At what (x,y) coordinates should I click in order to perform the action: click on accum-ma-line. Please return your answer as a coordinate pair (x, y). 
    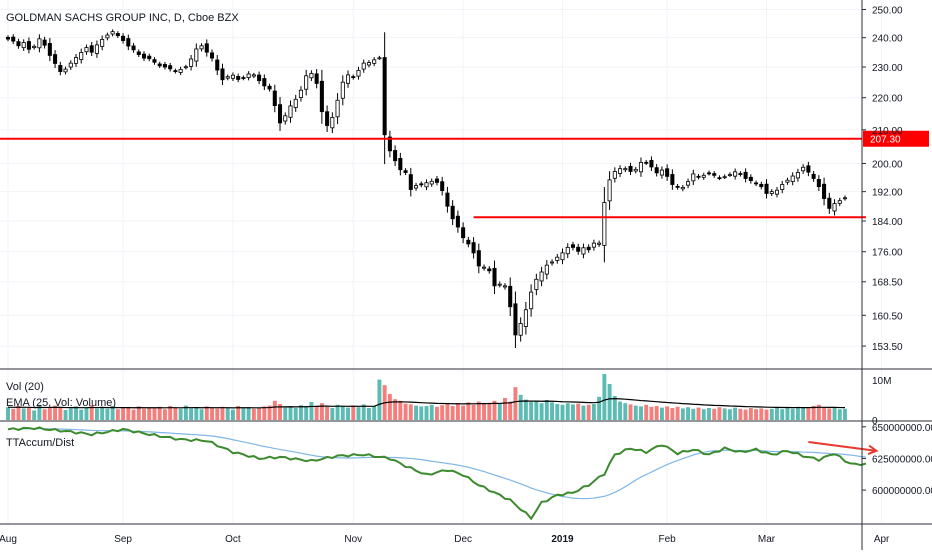
    Looking at the image, I should click on (436, 463).